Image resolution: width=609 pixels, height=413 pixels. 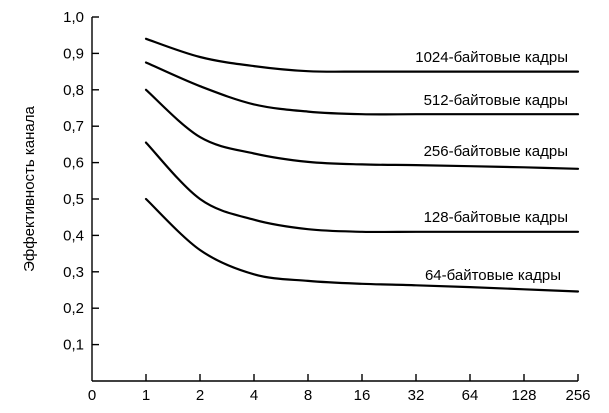 I want to click on y-tick-label: 0,7, so click(x=73, y=126).